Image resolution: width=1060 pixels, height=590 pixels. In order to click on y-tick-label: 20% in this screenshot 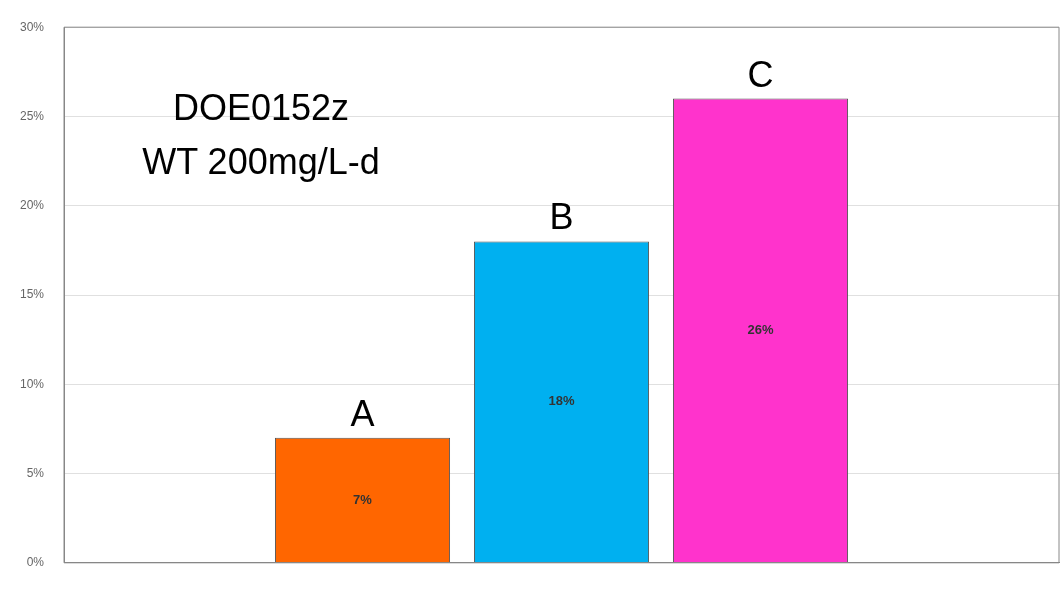, I will do `click(32, 205)`.